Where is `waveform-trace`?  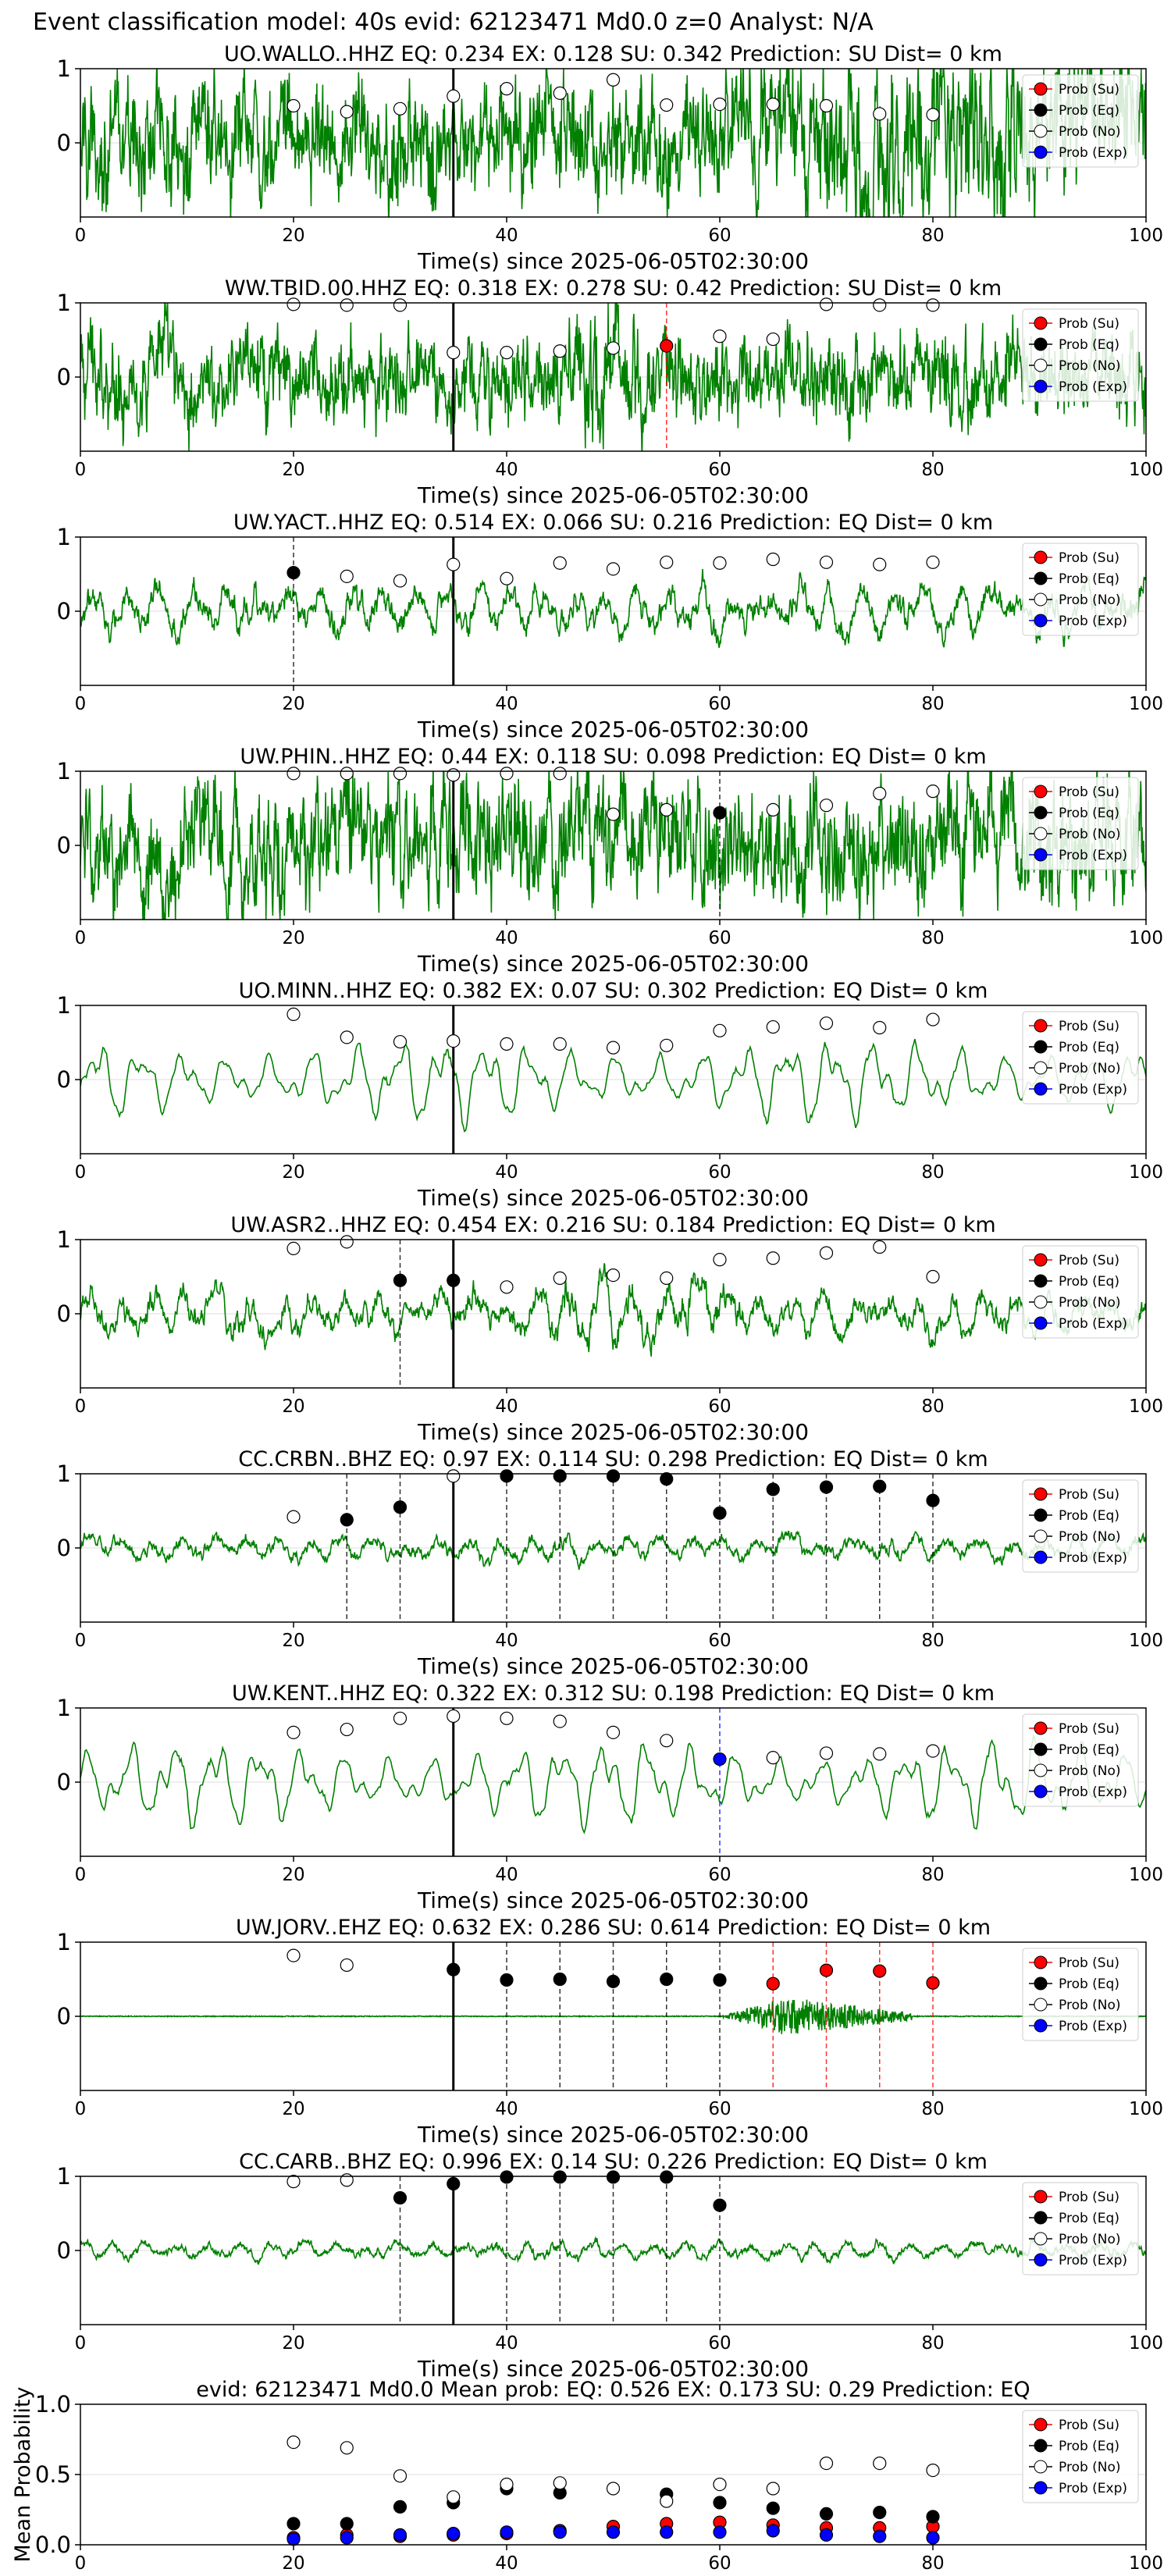
waveform-trace is located at coordinates (613, 1085).